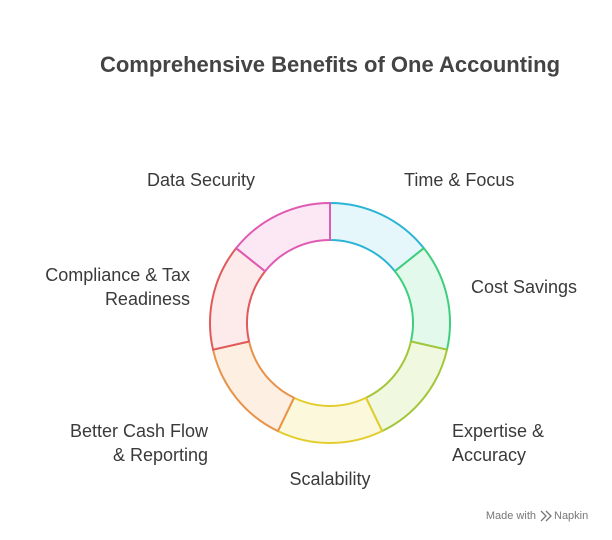  I want to click on footer-made-with: Made with, so click(511, 516).